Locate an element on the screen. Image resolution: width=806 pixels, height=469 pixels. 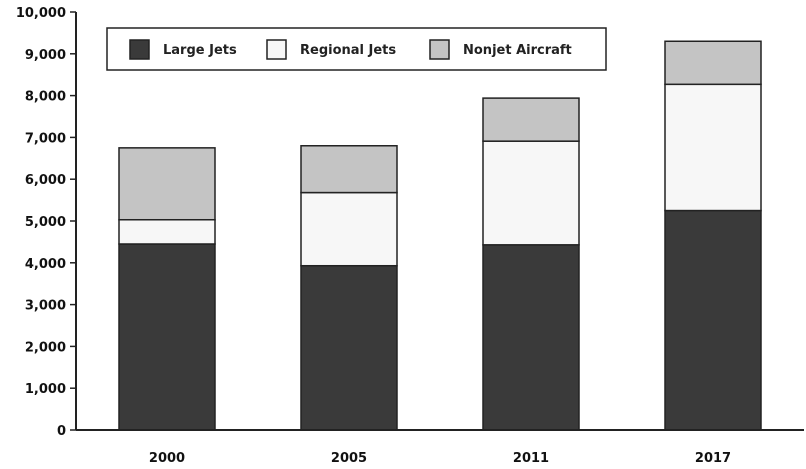
y-tick-label: 0 is located at coordinates (61, 431).